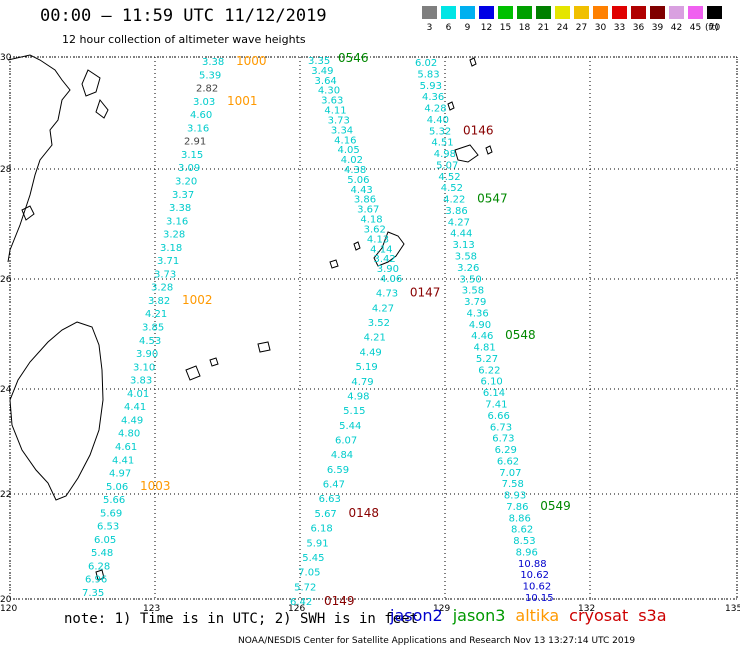 The width and height of the screenshot is (740, 650). What do you see at coordinates (329, 91) in the screenshot?
I see `swh-value: 4.30` at bounding box center [329, 91].